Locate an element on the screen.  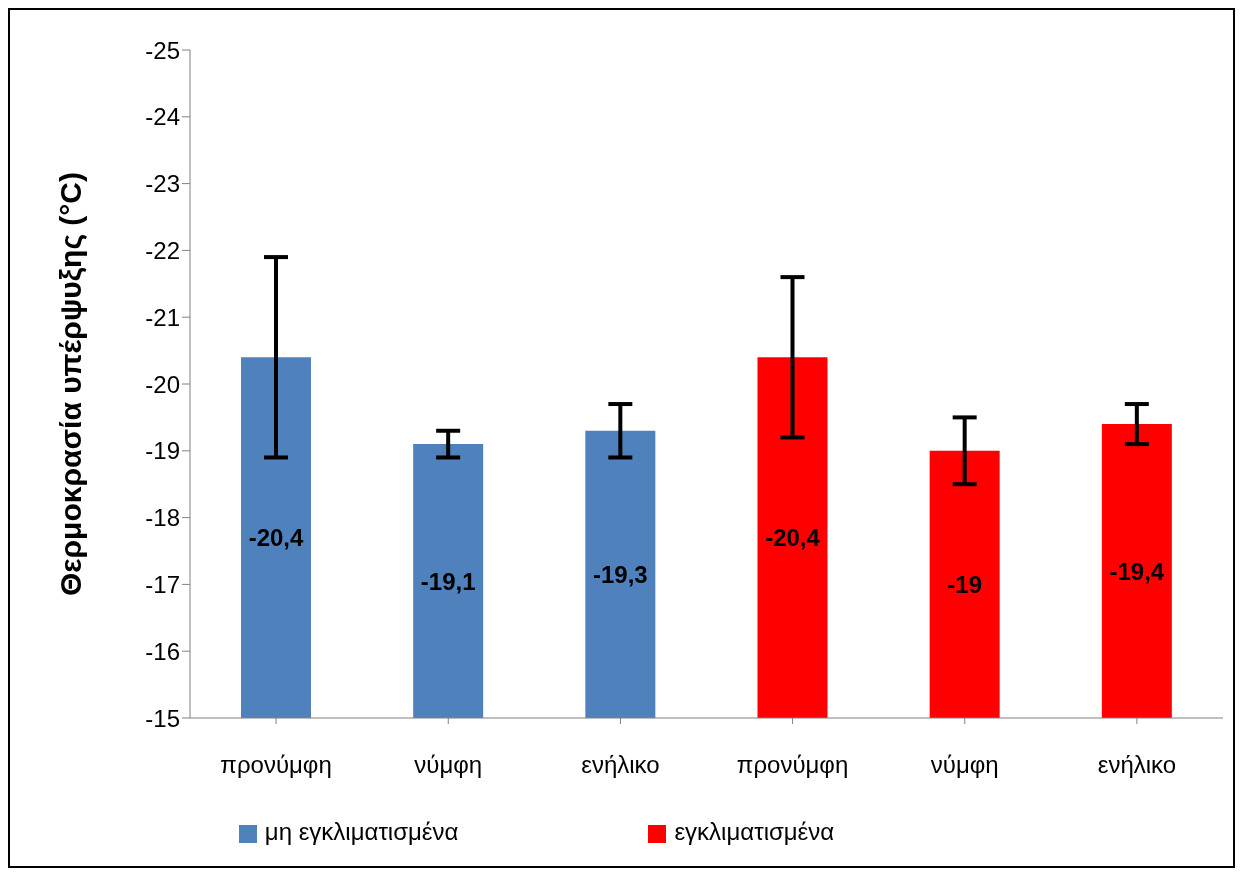
y-tick-label: -18 is located at coordinates (162, 518).